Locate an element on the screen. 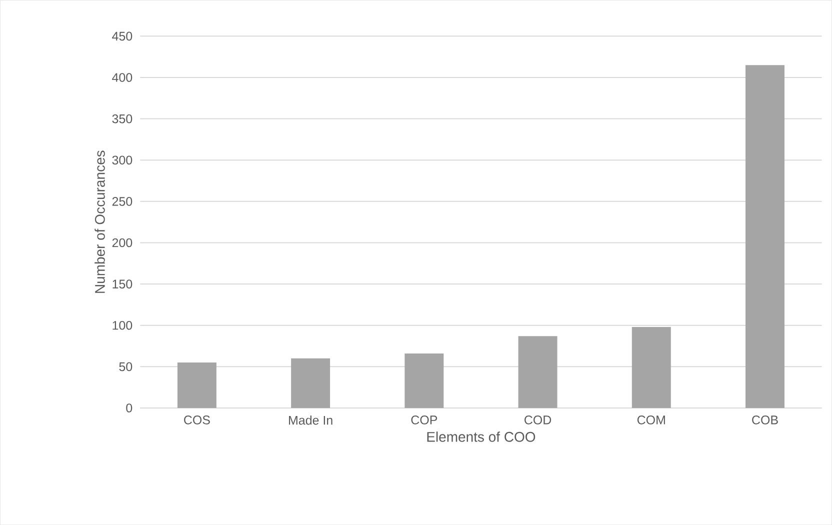  y-tick-label: 0 is located at coordinates (129, 408).